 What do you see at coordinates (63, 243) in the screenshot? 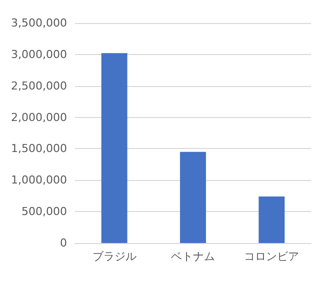
I see `y-tick-label: 0` at bounding box center [63, 243].